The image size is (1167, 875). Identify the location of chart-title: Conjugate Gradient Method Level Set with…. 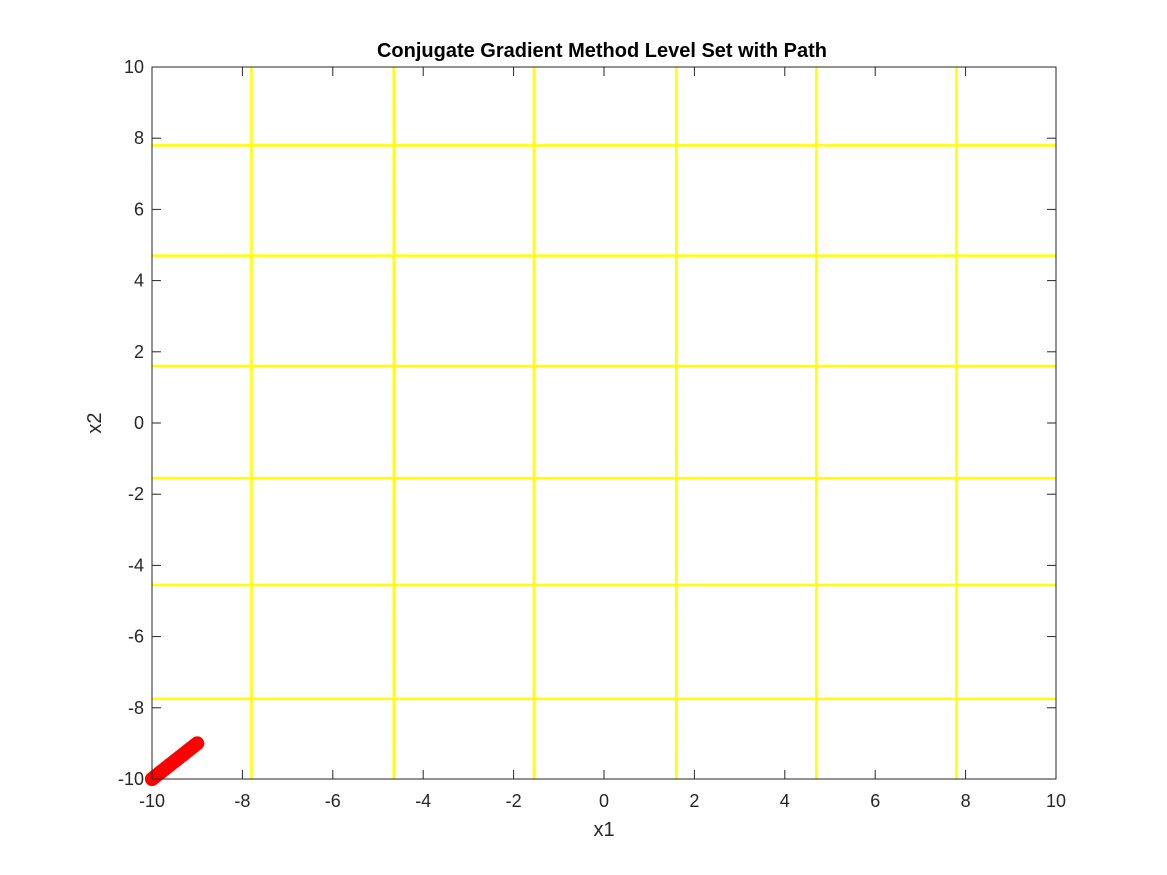
(602, 51).